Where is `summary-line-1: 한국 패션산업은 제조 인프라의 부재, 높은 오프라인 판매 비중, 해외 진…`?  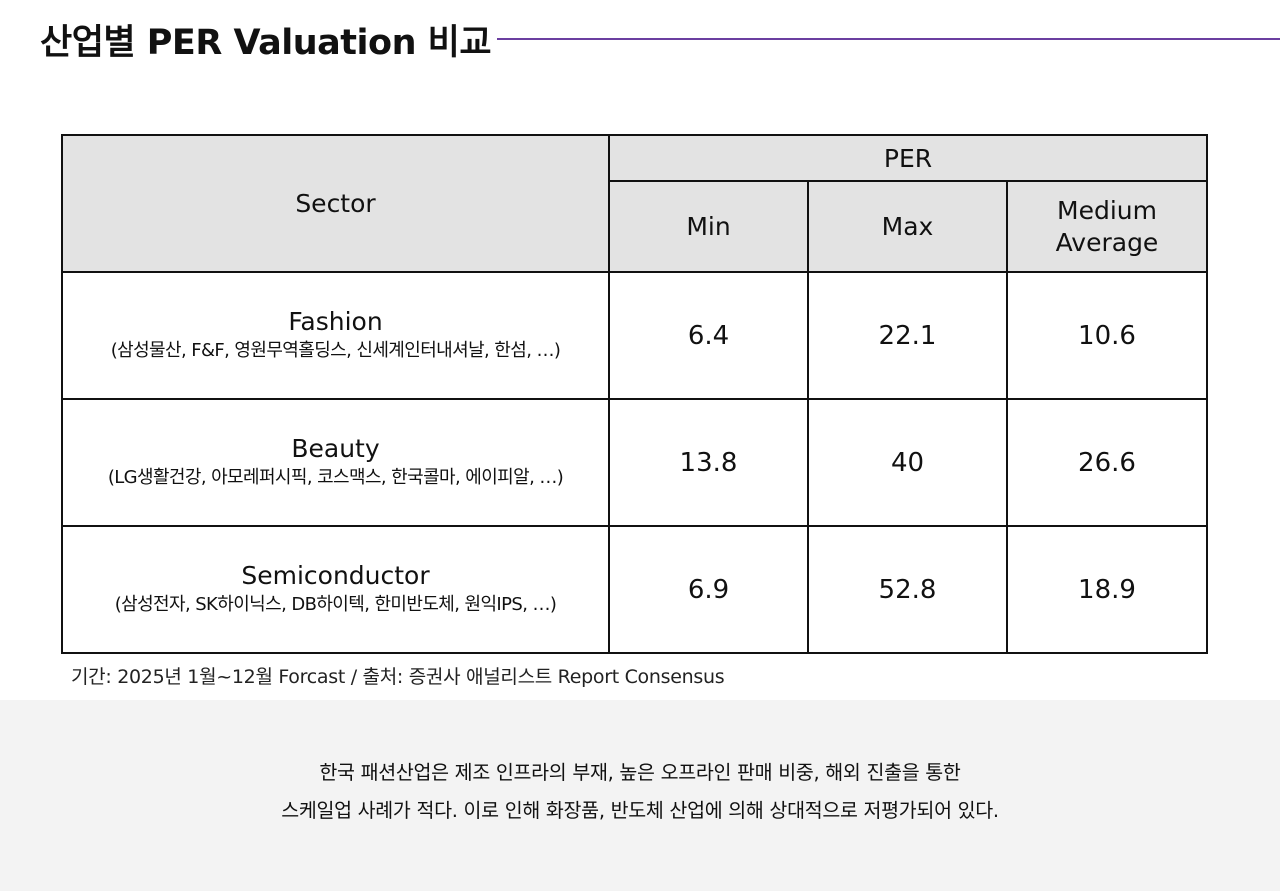
summary-line-1: 한국 패션산업은 제조 인프라의 부재, 높은 오프라인 판매 비중, 해외 진… is located at coordinates (640, 772).